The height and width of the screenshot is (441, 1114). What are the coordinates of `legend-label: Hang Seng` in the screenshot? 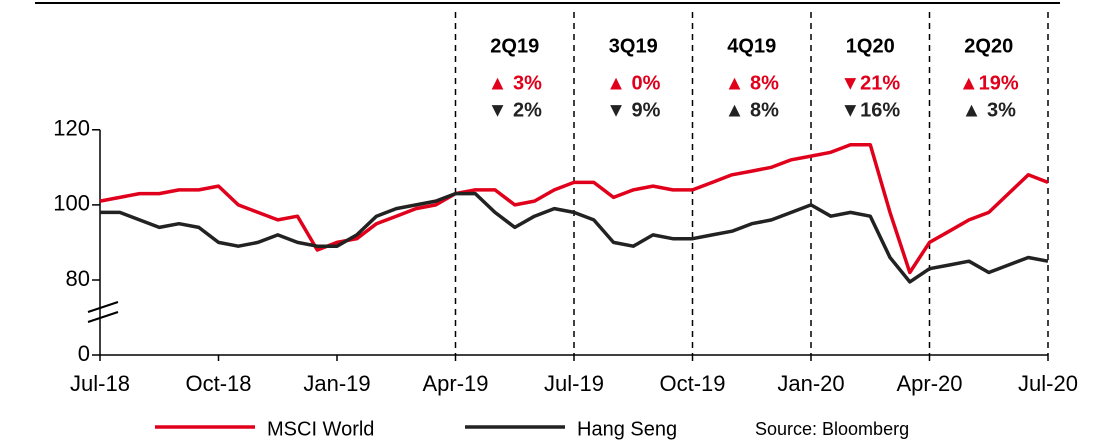 It's located at (627, 429).